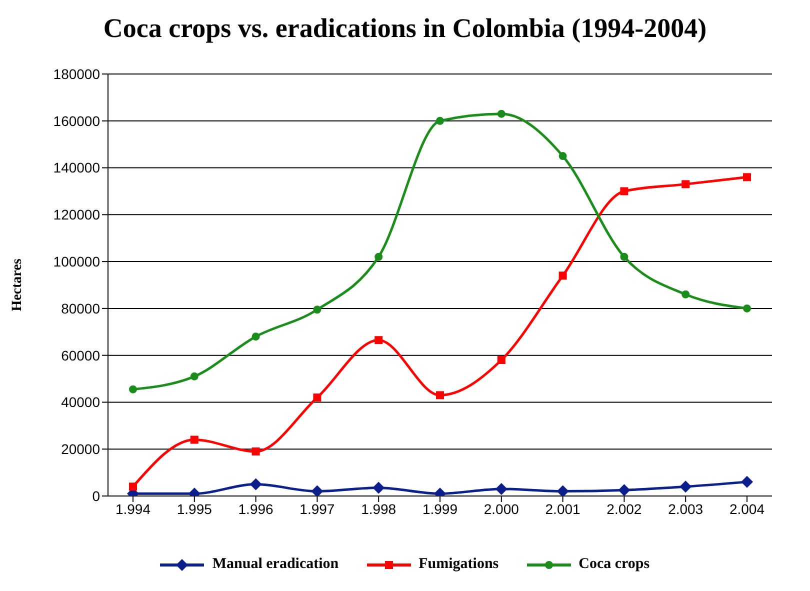  Describe the element at coordinates (624, 508) in the screenshot. I see `x-tick-label: 2.002` at that location.